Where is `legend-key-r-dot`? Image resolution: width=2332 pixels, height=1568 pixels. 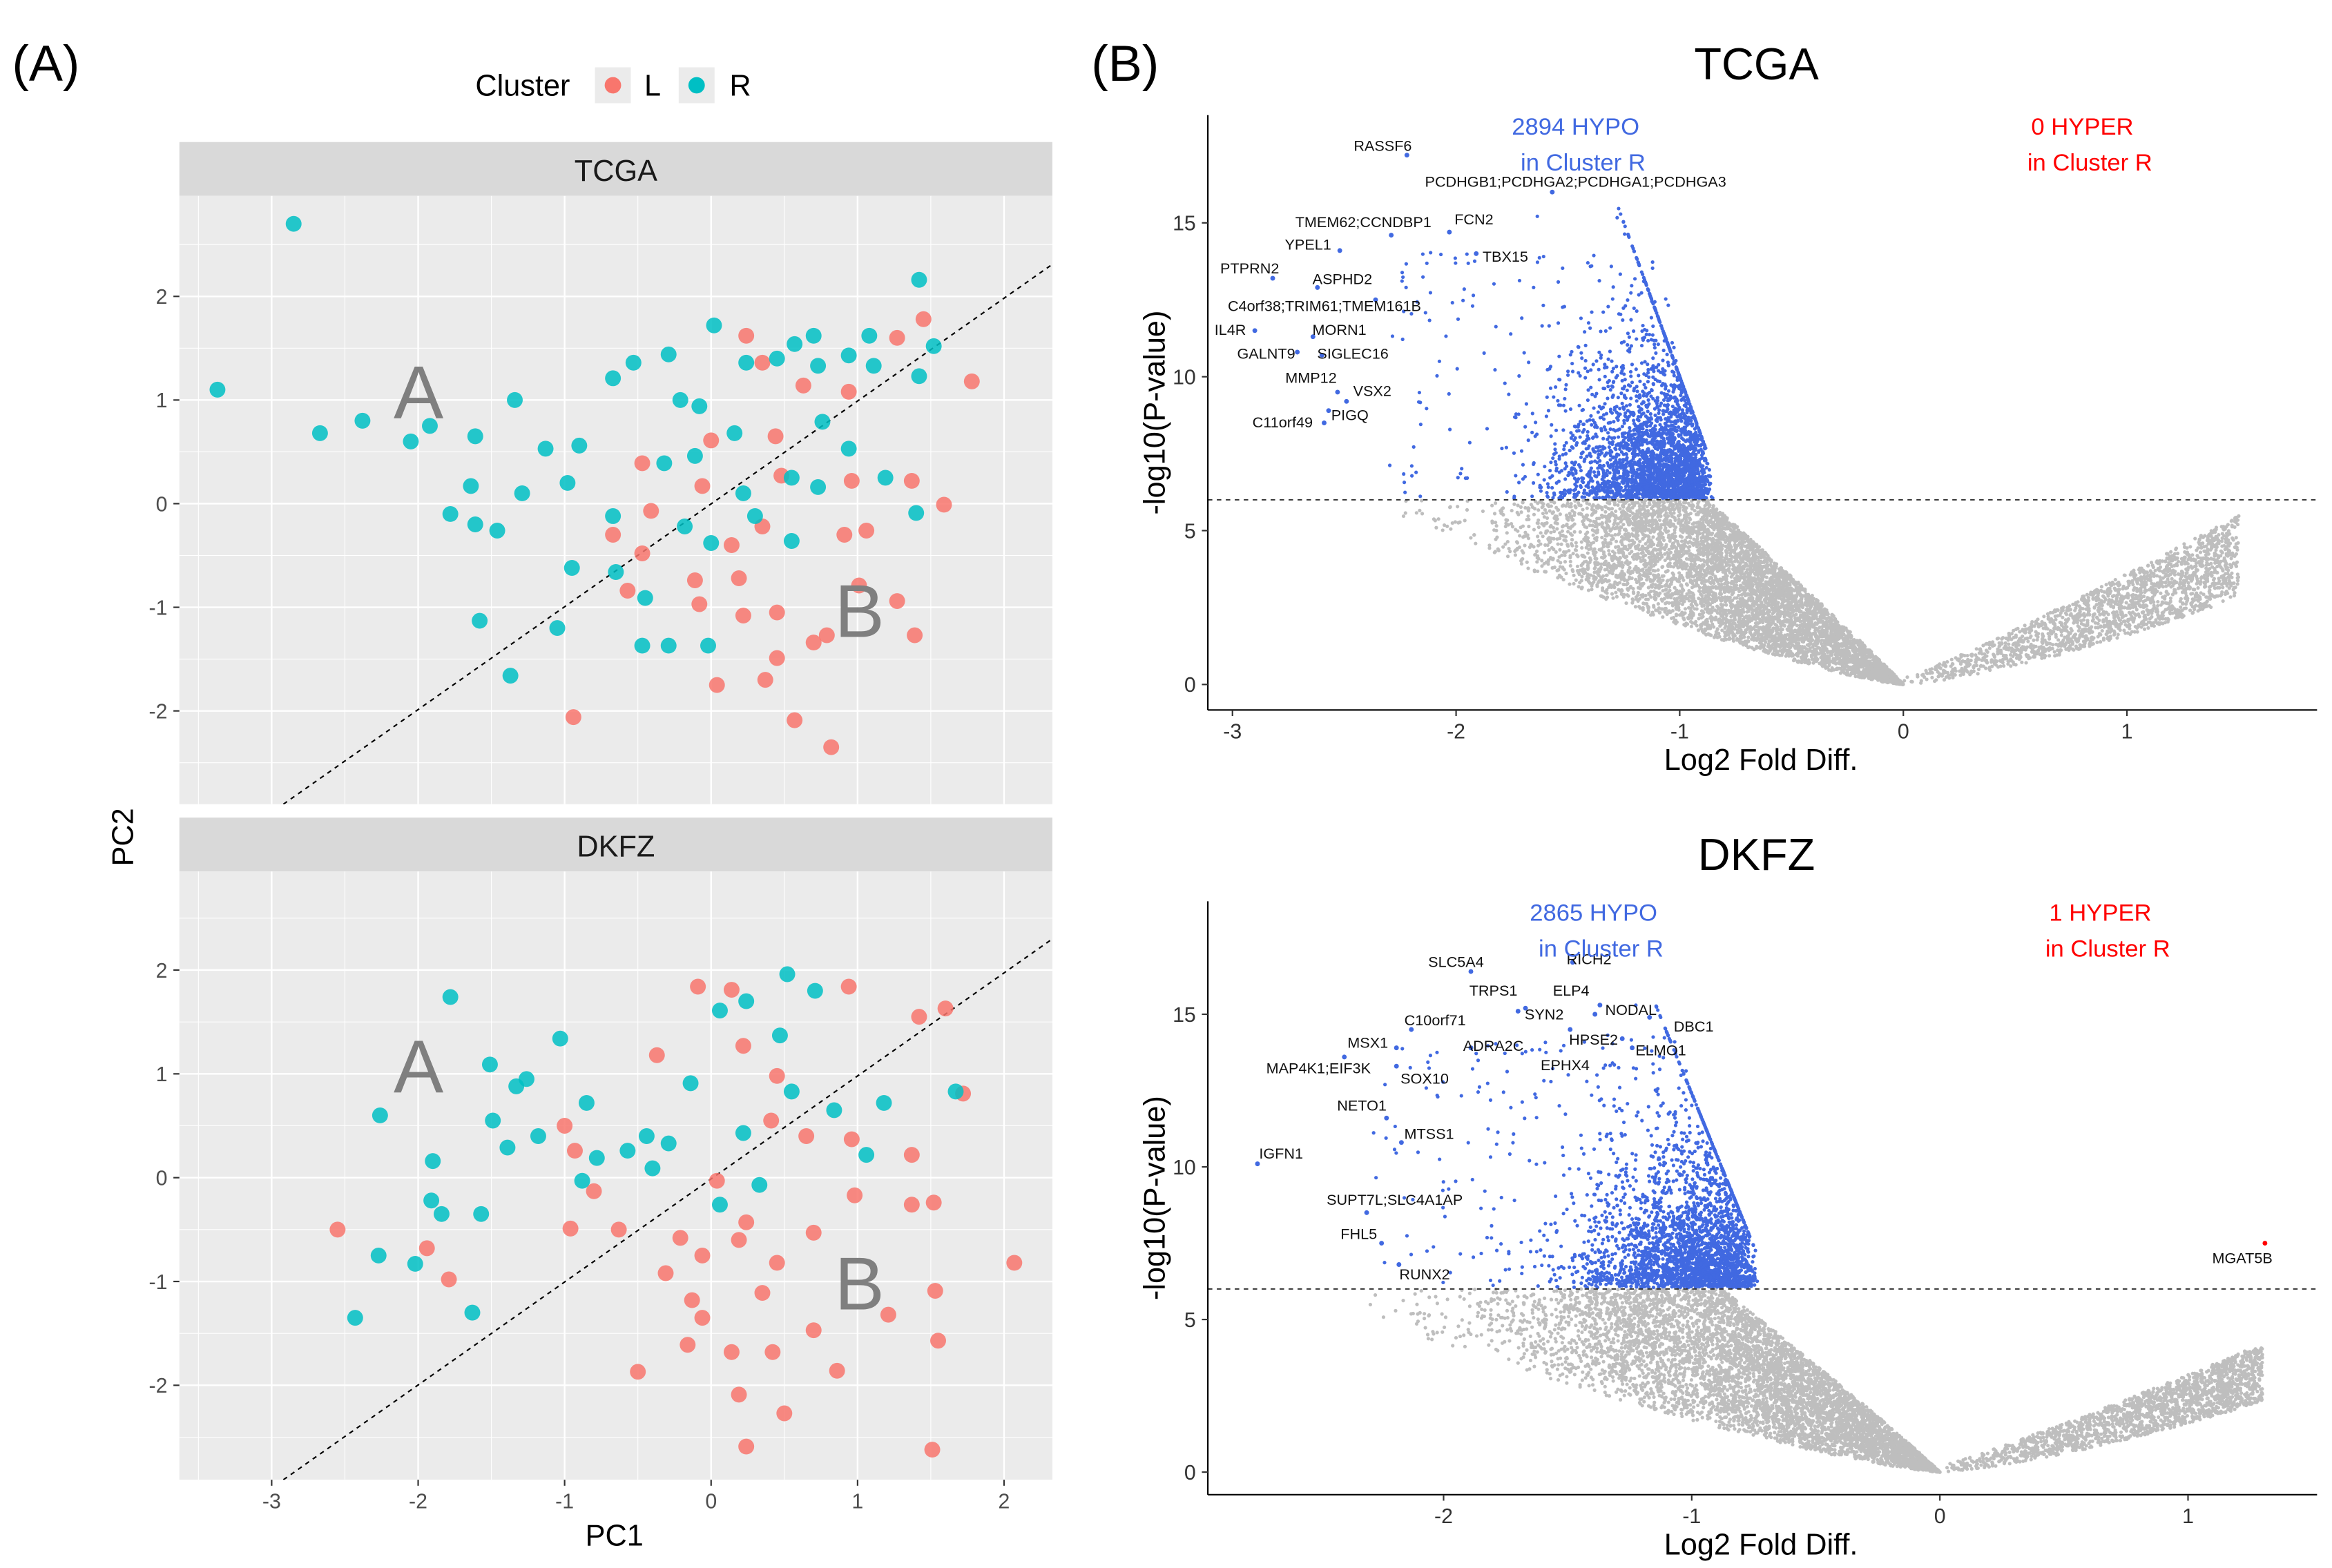 legend-key-r-dot is located at coordinates (696, 85).